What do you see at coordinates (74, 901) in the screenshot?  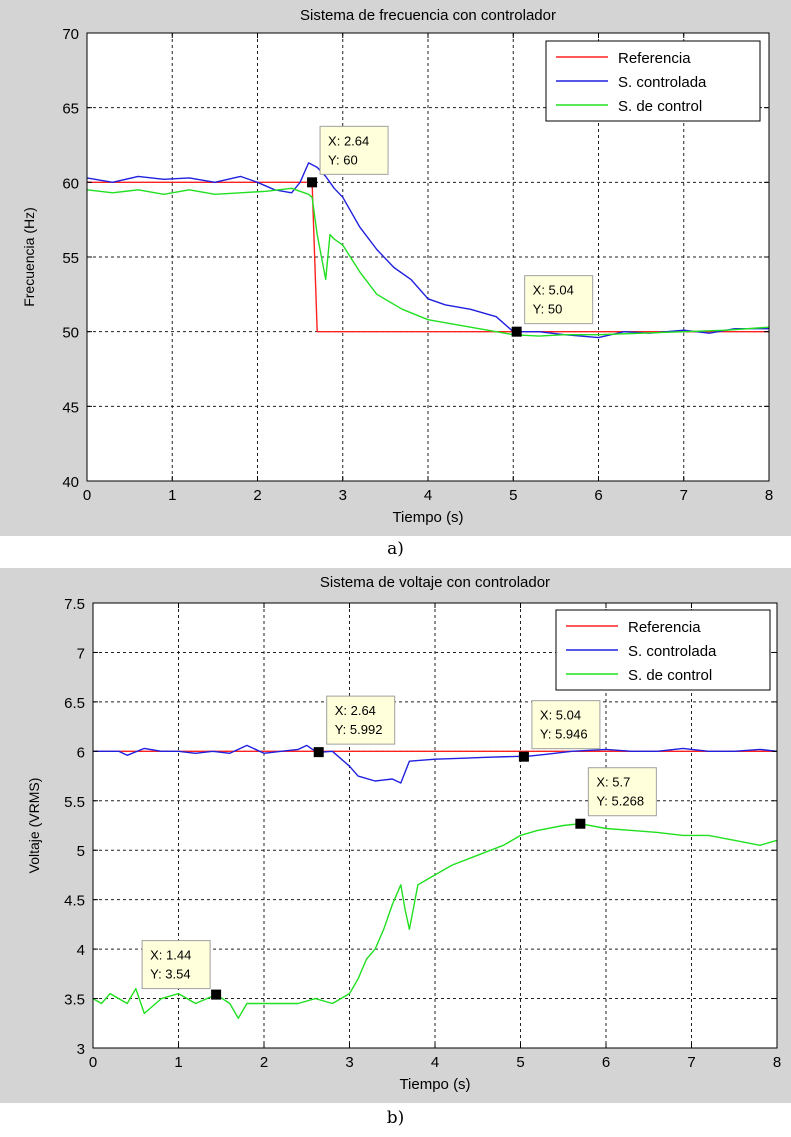 I see `y-tick-label: 4.5` at bounding box center [74, 901].